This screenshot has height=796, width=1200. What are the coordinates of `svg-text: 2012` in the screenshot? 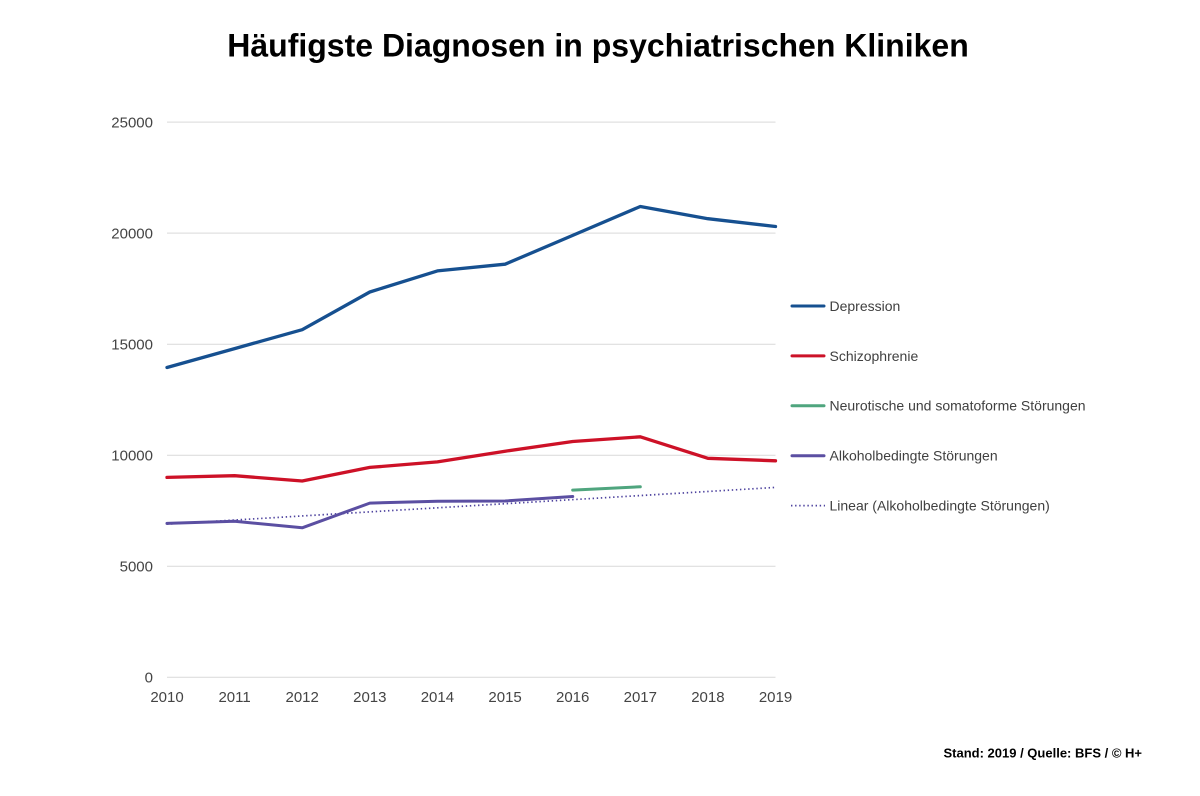 It's located at (302, 697).